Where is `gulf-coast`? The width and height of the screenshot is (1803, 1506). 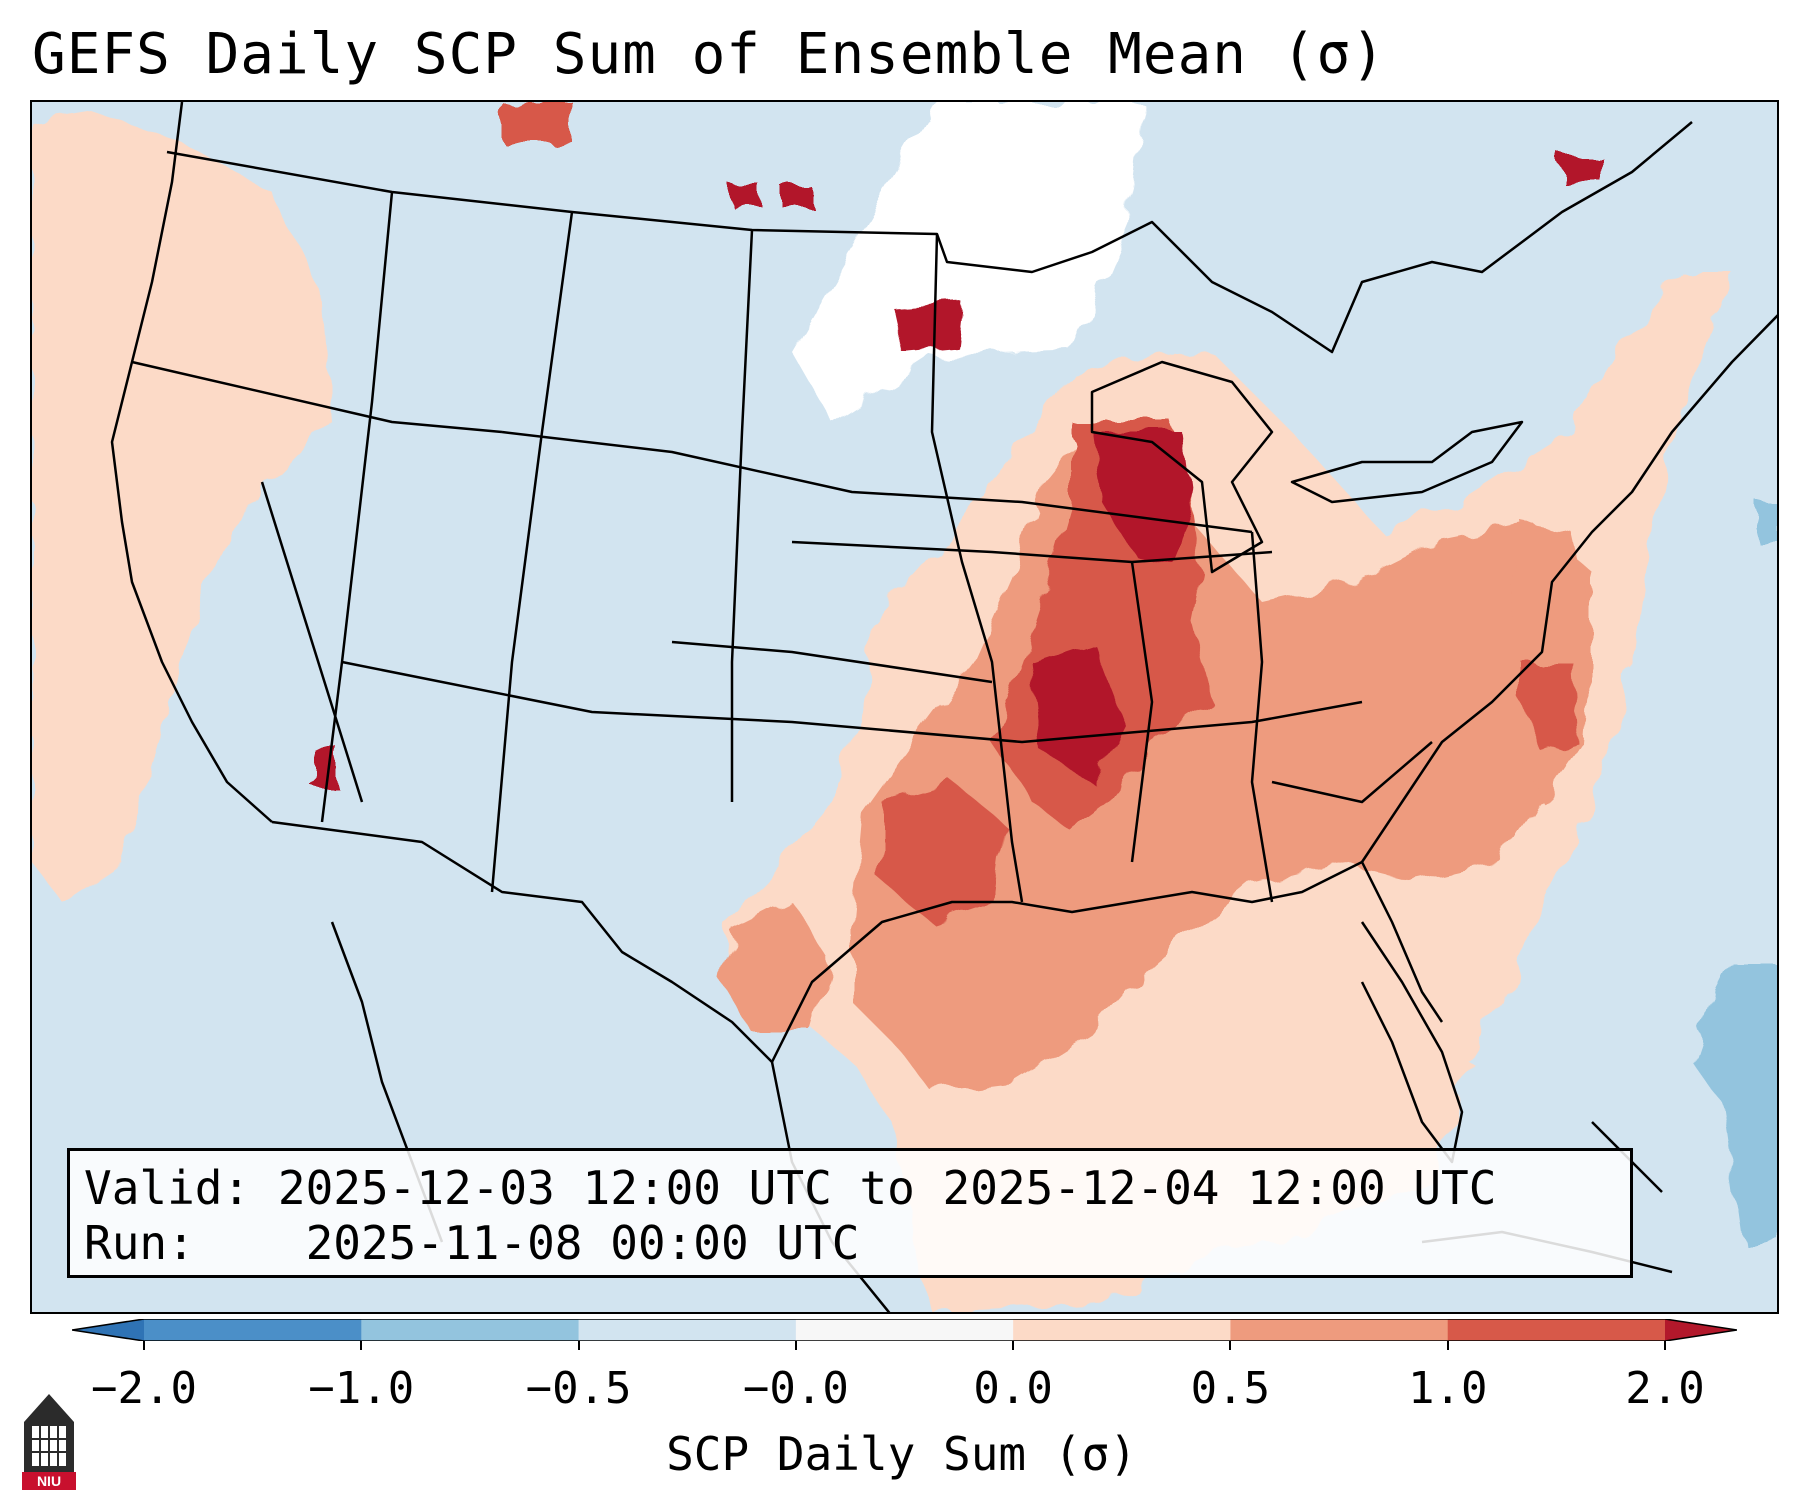 gulf-coast is located at coordinates (1107, 961).